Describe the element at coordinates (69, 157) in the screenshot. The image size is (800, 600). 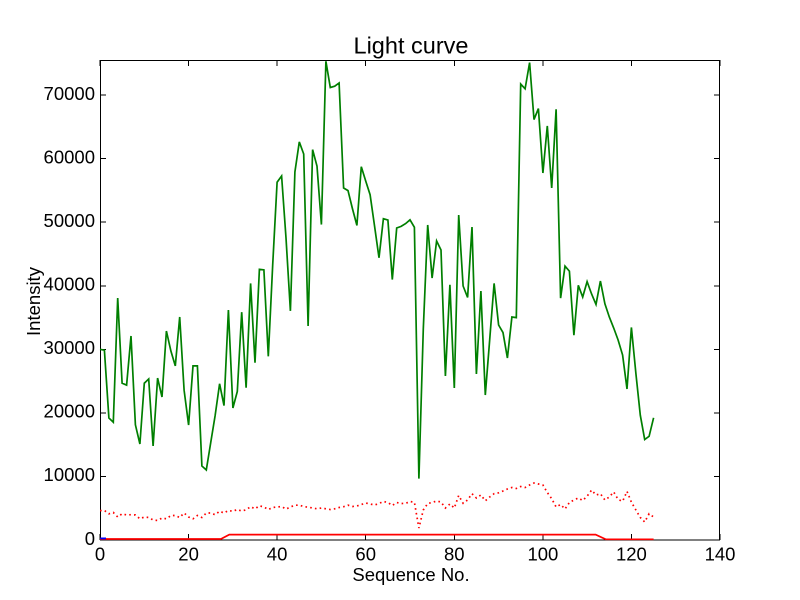
I see `svg-text: 60000` at that location.